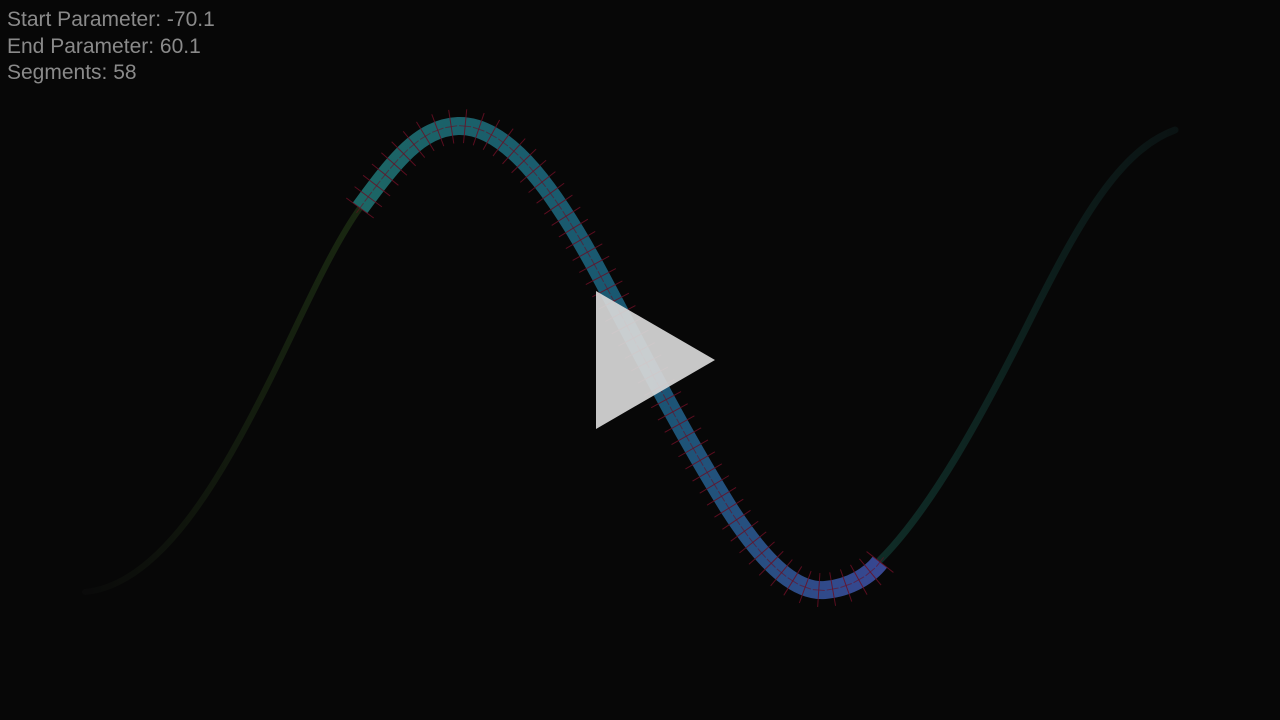  Describe the element at coordinates (1027, 345) in the screenshot. I see `curve-faded-right` at that location.